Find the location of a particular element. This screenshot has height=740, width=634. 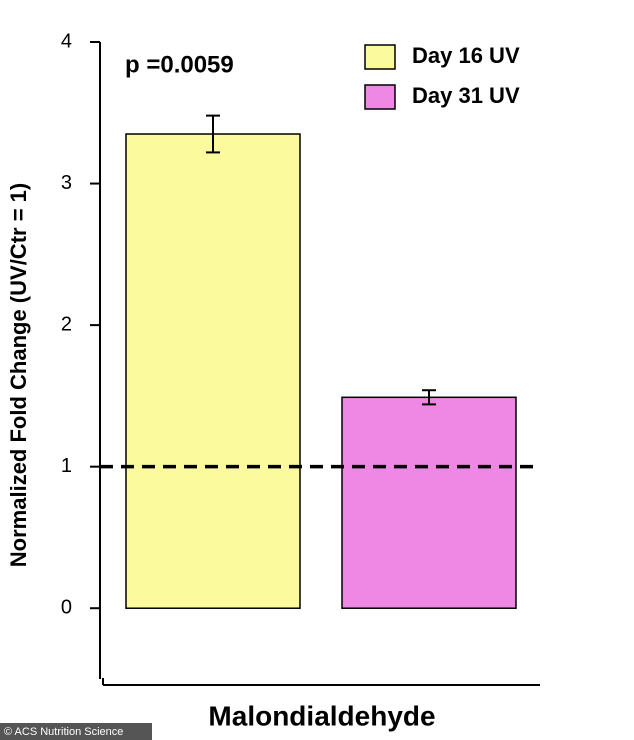

y-tick-label: 0 is located at coordinates (66, 608).